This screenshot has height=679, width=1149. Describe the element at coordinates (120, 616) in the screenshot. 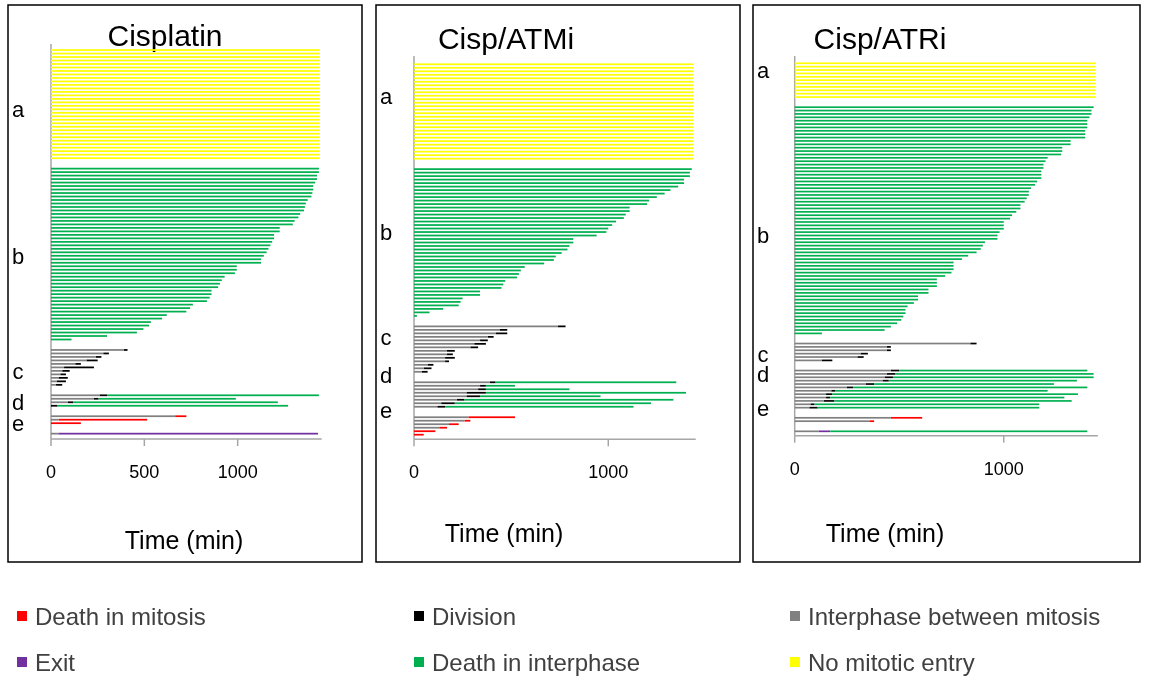

I see `legend-label: Death in mitosis` at that location.